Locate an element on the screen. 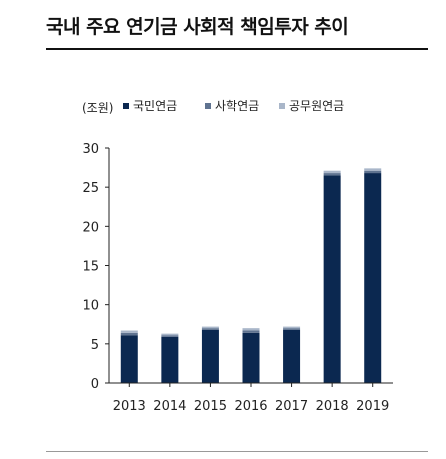  x-tick-label: 2015 is located at coordinates (210, 406).